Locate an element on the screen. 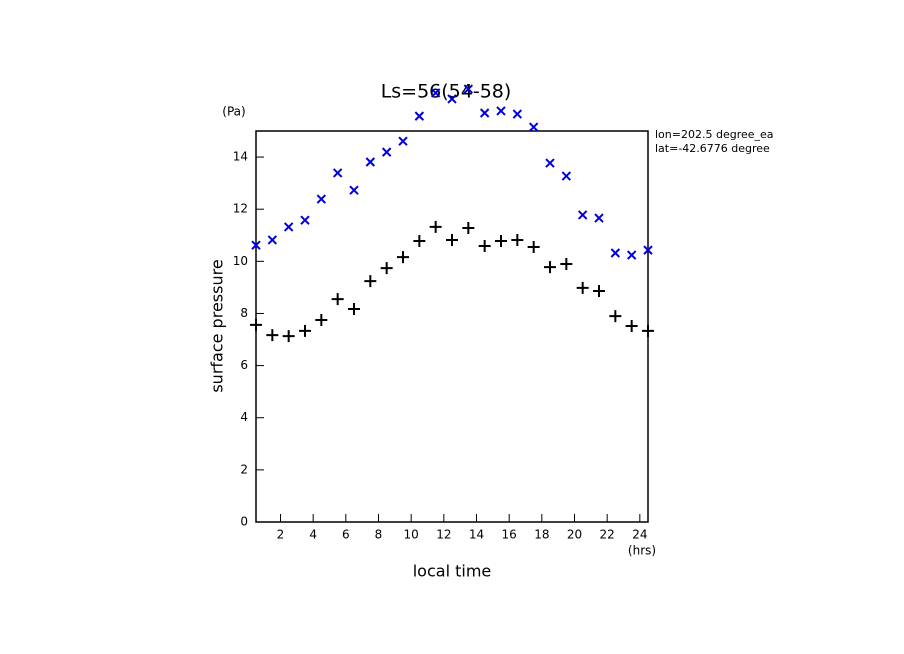 The width and height of the screenshot is (904, 654). x-tick-label: 8 is located at coordinates (379, 535).